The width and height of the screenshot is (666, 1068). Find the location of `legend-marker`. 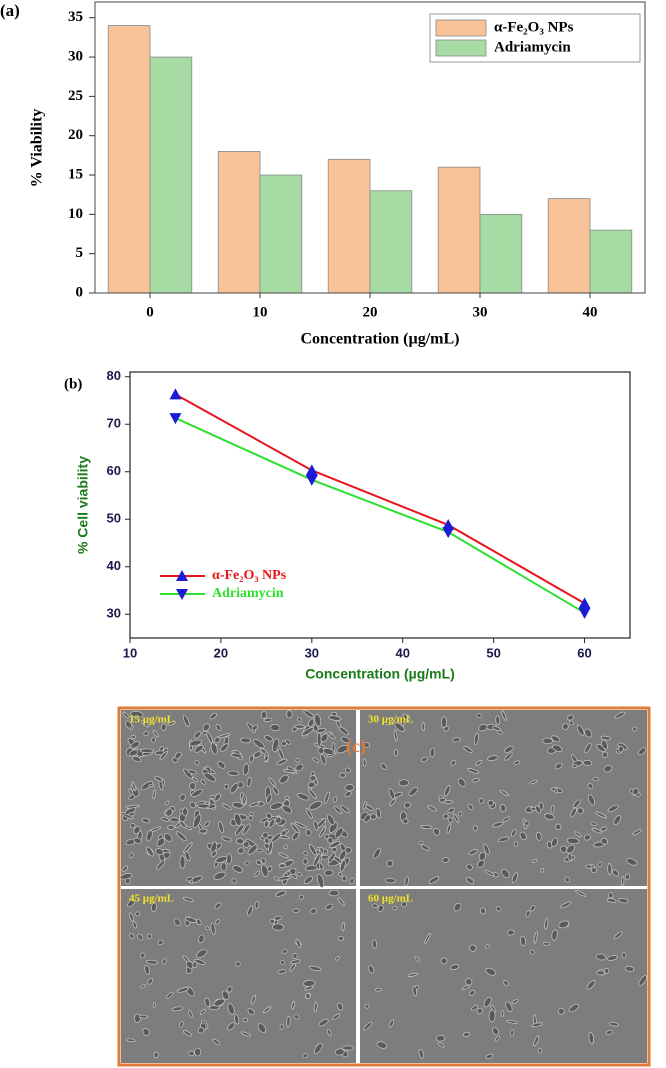

legend-marker is located at coordinates (182, 575).